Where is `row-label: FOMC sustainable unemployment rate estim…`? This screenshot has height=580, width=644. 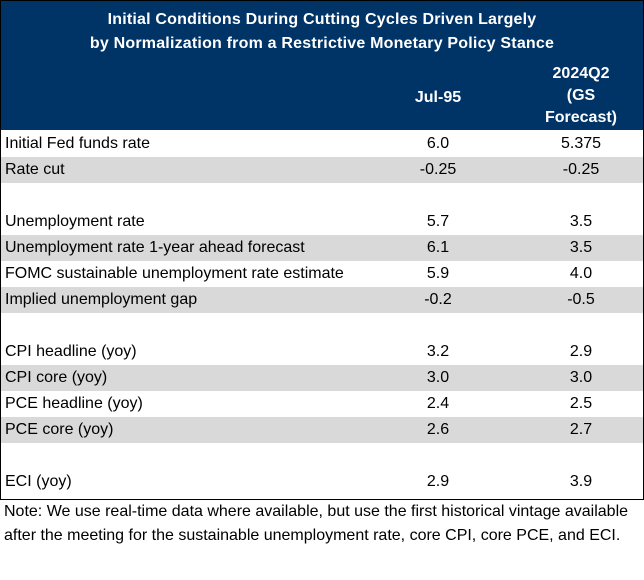
row-label: FOMC sustainable unemployment rate estim… is located at coordinates (174, 273).